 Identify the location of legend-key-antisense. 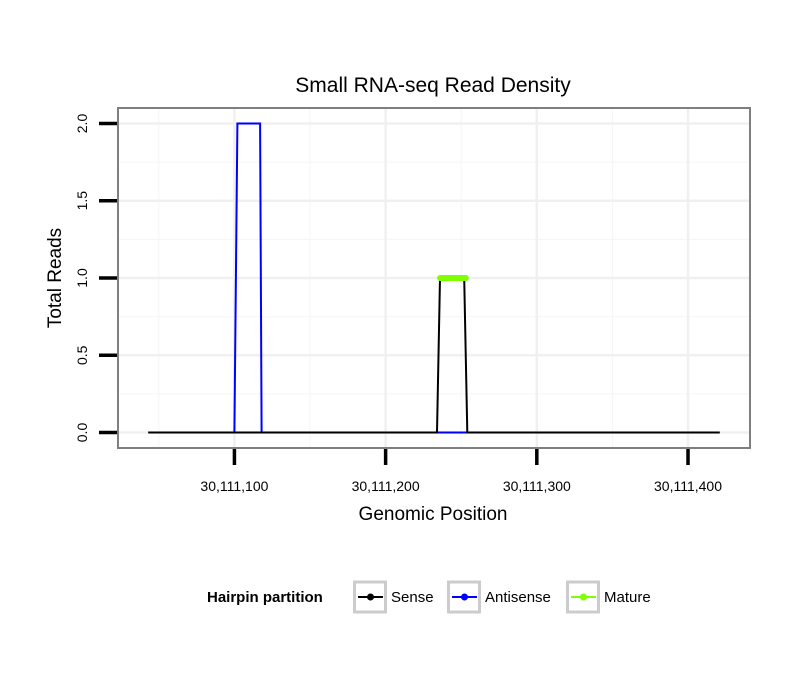
(464, 597).